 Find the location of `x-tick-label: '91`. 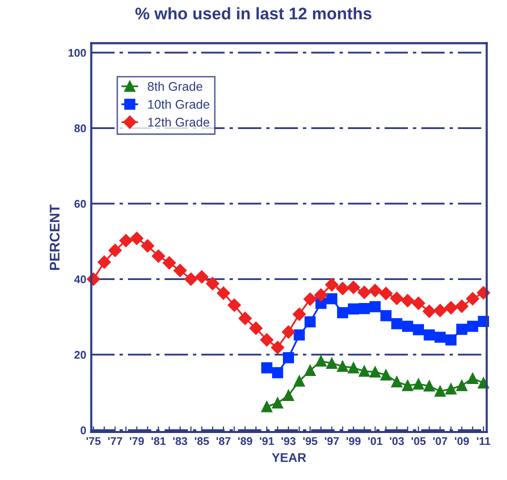

x-tick-label: '91 is located at coordinates (267, 441).